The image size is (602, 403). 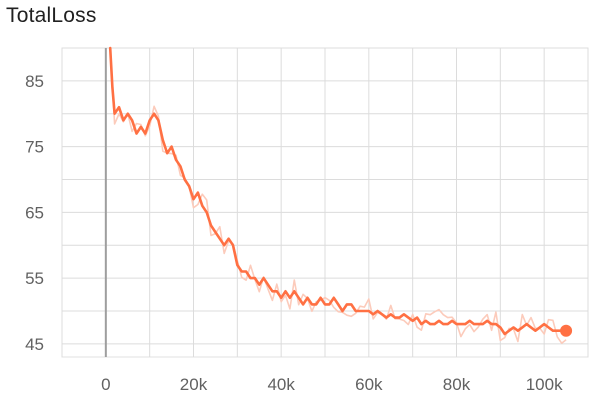 What do you see at coordinates (105, 384) in the screenshot?
I see `x-tick-label: 0` at bounding box center [105, 384].